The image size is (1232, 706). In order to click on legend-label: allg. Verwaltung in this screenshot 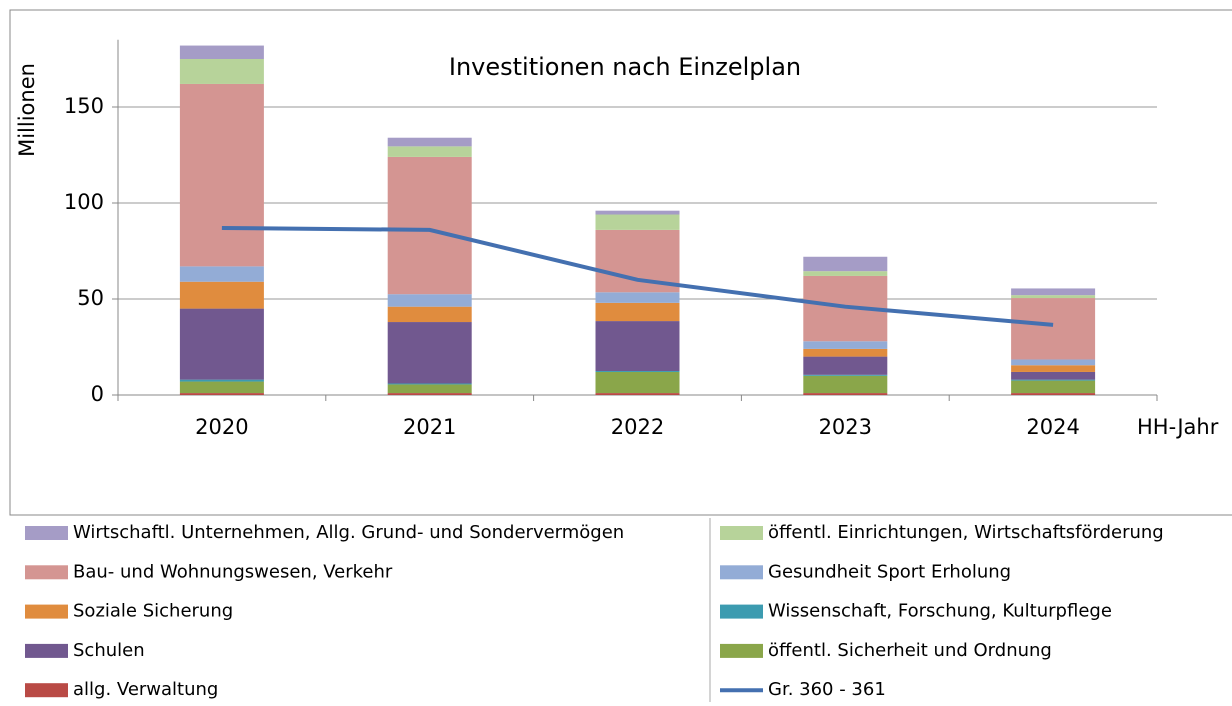, I will do `click(145, 689)`.